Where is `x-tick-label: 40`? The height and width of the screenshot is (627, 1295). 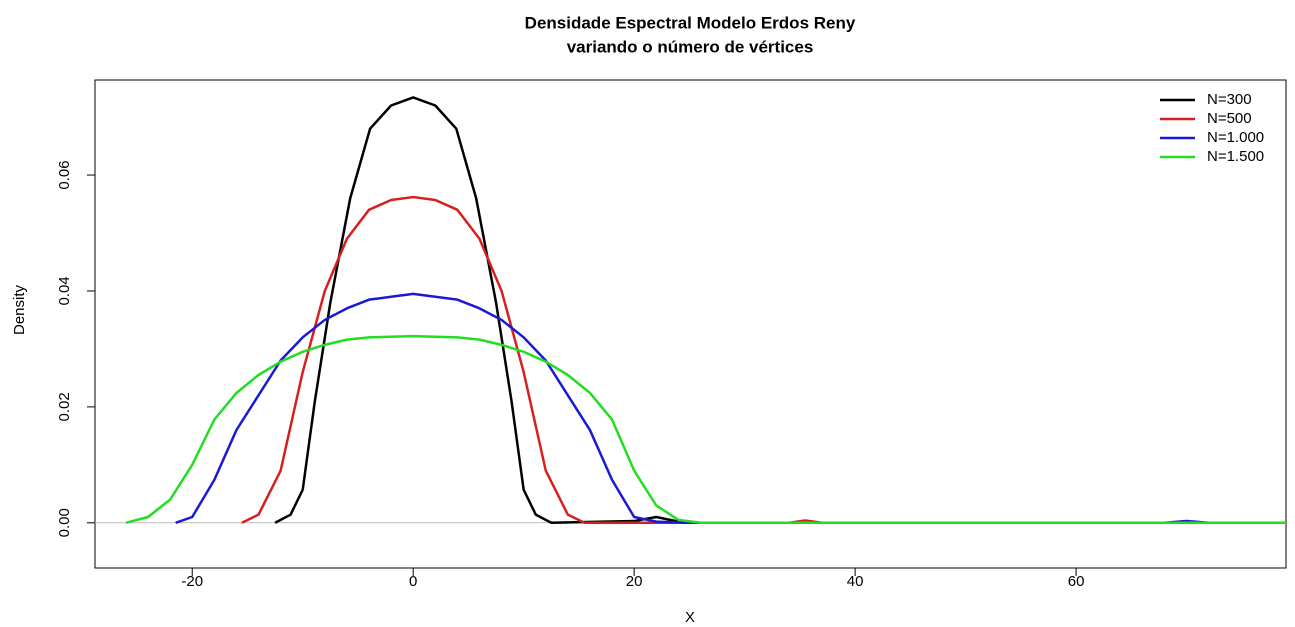
x-tick-label: 40 is located at coordinates (855, 581).